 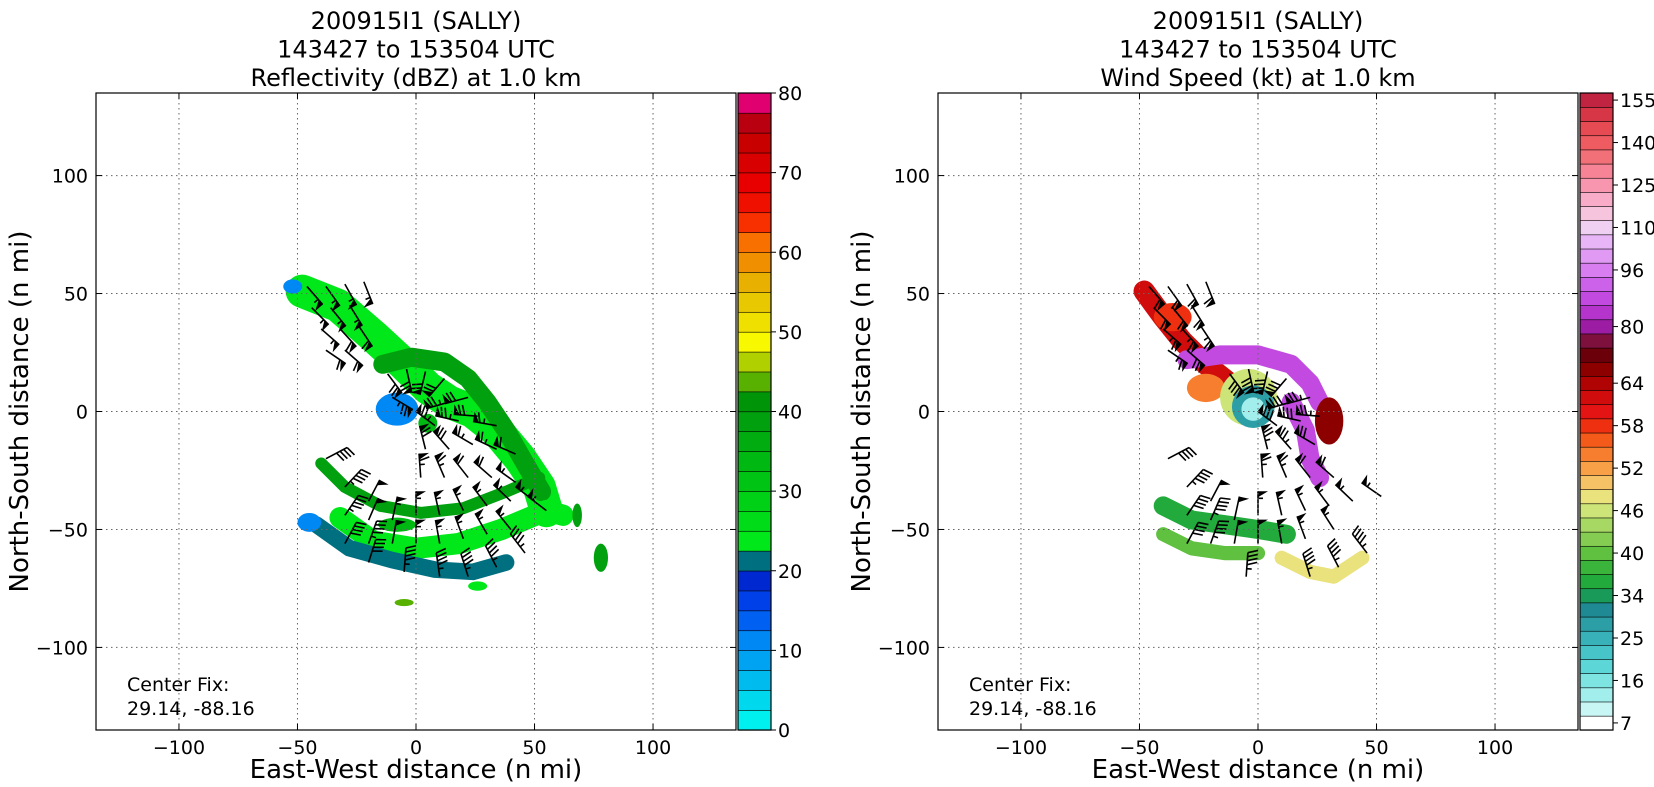 I want to click on x-tick-label: −50, so click(x=297, y=748).